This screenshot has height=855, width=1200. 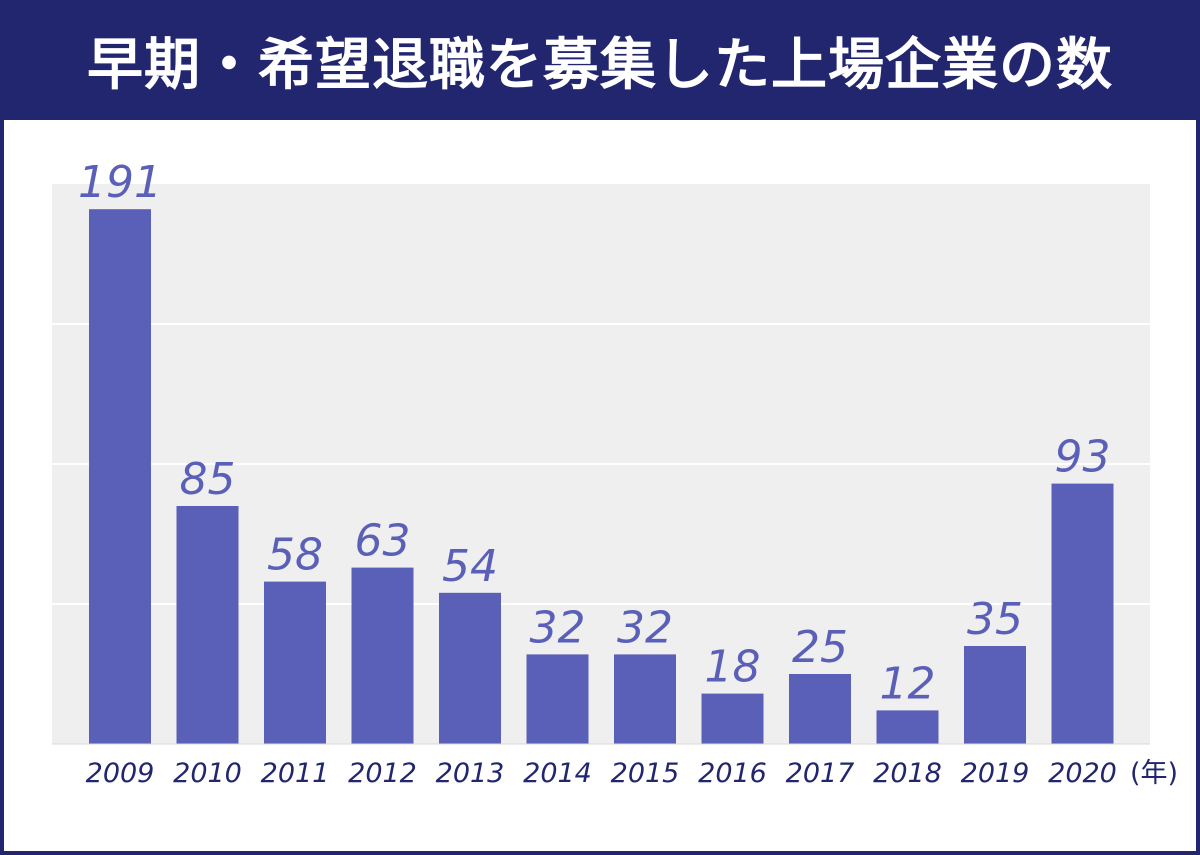 I want to click on value-label-2018: 12, so click(x=908, y=683).